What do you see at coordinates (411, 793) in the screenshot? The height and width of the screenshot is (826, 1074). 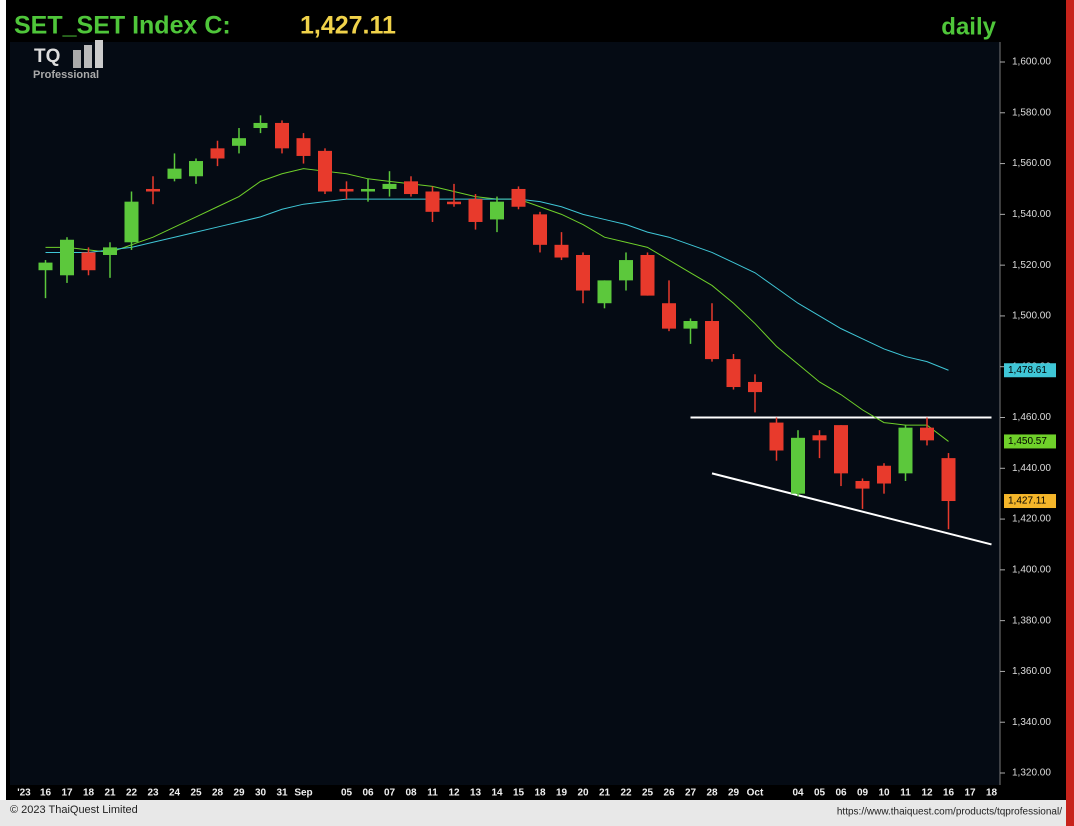 I see `x-tick-label: 08` at bounding box center [411, 793].